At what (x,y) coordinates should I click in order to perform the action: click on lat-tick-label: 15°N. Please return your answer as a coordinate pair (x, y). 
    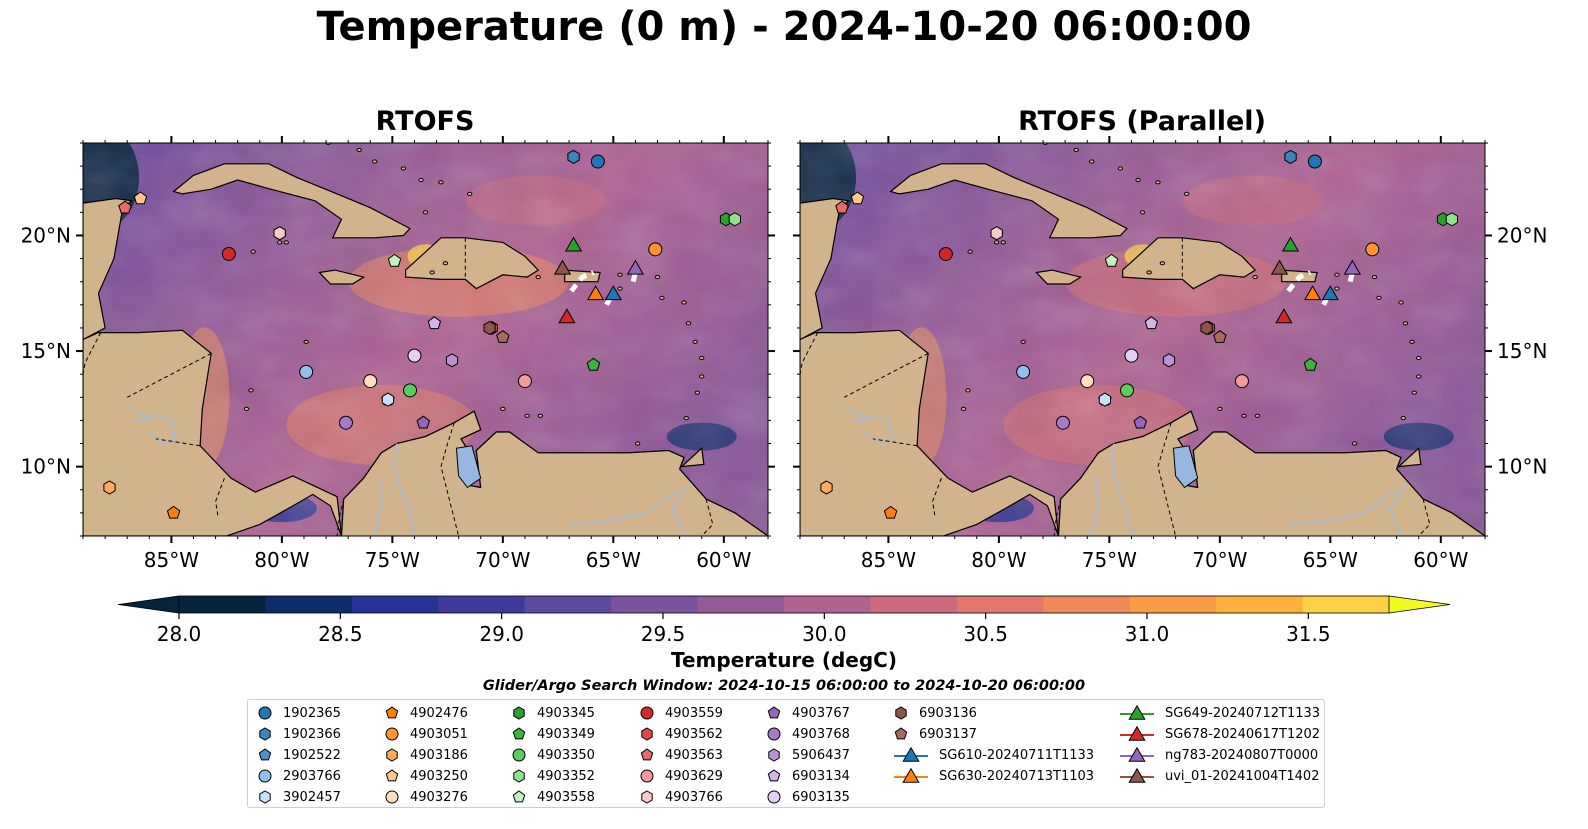
    Looking at the image, I should click on (1522, 351).